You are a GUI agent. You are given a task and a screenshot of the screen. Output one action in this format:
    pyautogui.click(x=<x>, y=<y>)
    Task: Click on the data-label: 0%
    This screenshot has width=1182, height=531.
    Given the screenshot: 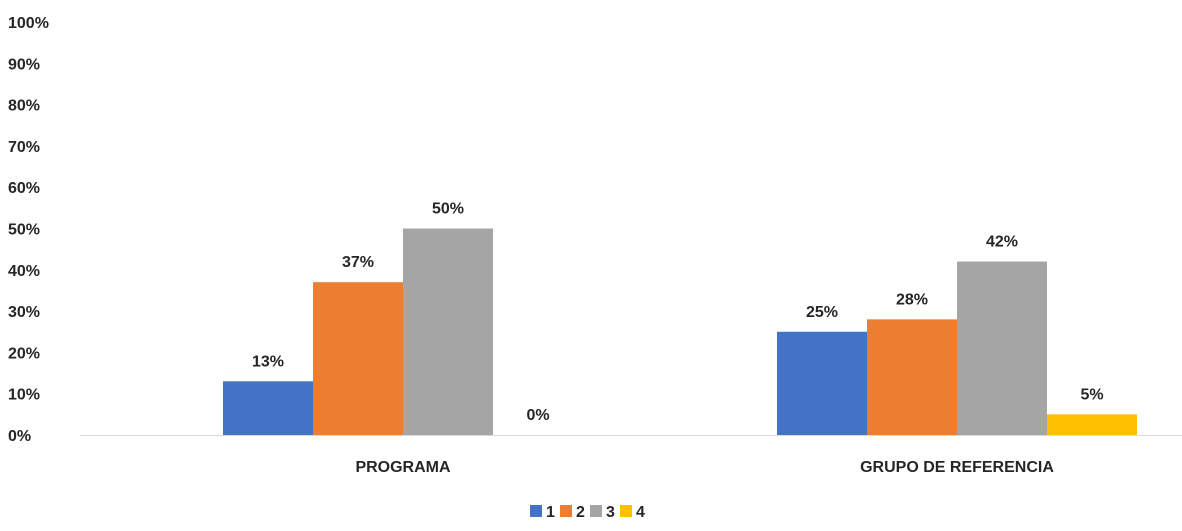 What is the action you would take?
    pyautogui.click(x=537, y=415)
    